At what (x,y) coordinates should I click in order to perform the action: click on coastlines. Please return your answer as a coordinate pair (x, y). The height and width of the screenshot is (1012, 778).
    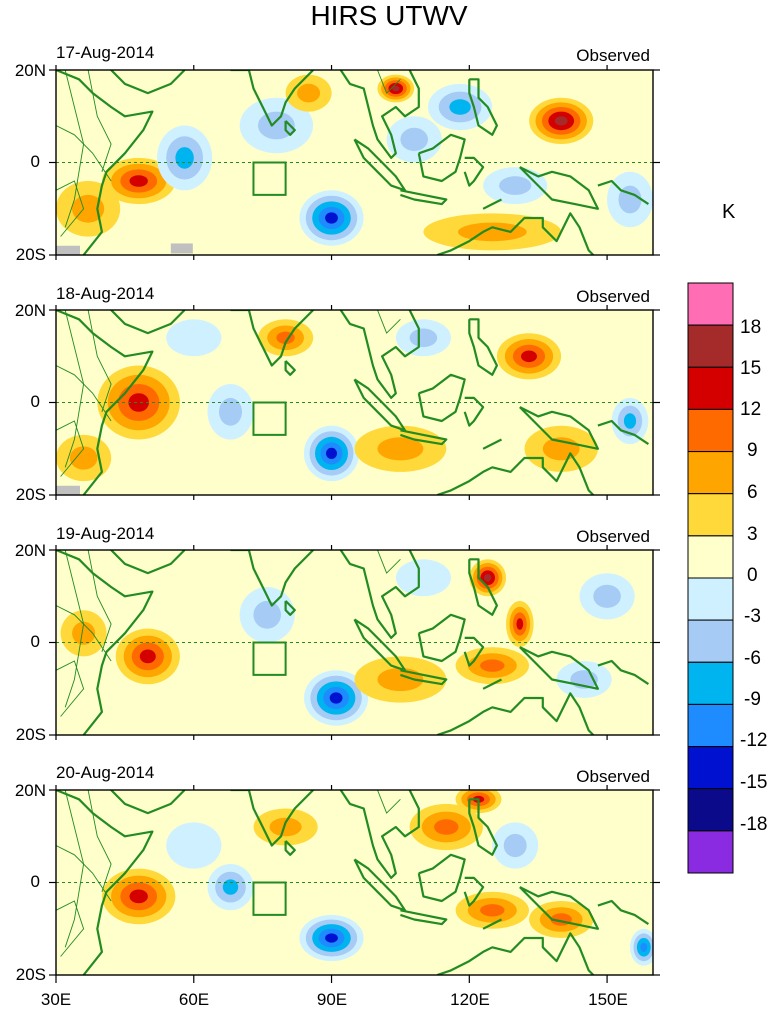
    Looking at the image, I should click on (353, 882).